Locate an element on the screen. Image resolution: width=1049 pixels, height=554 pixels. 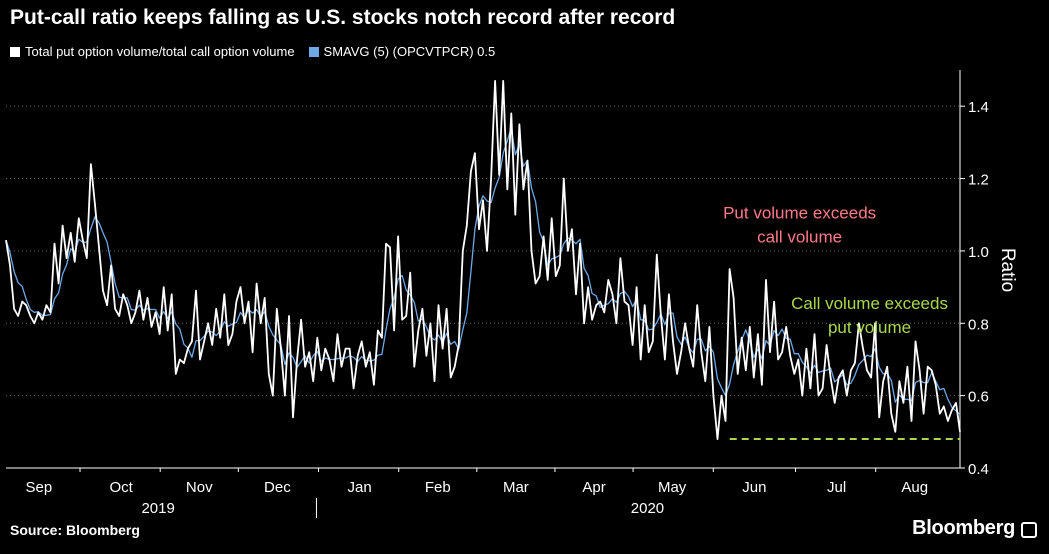
x-tick-label: Jul is located at coordinates (836, 487).